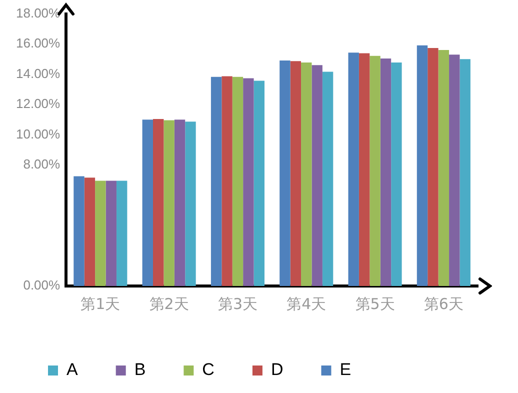  Describe the element at coordinates (140, 370) in the screenshot. I see `legend-label: B` at that location.